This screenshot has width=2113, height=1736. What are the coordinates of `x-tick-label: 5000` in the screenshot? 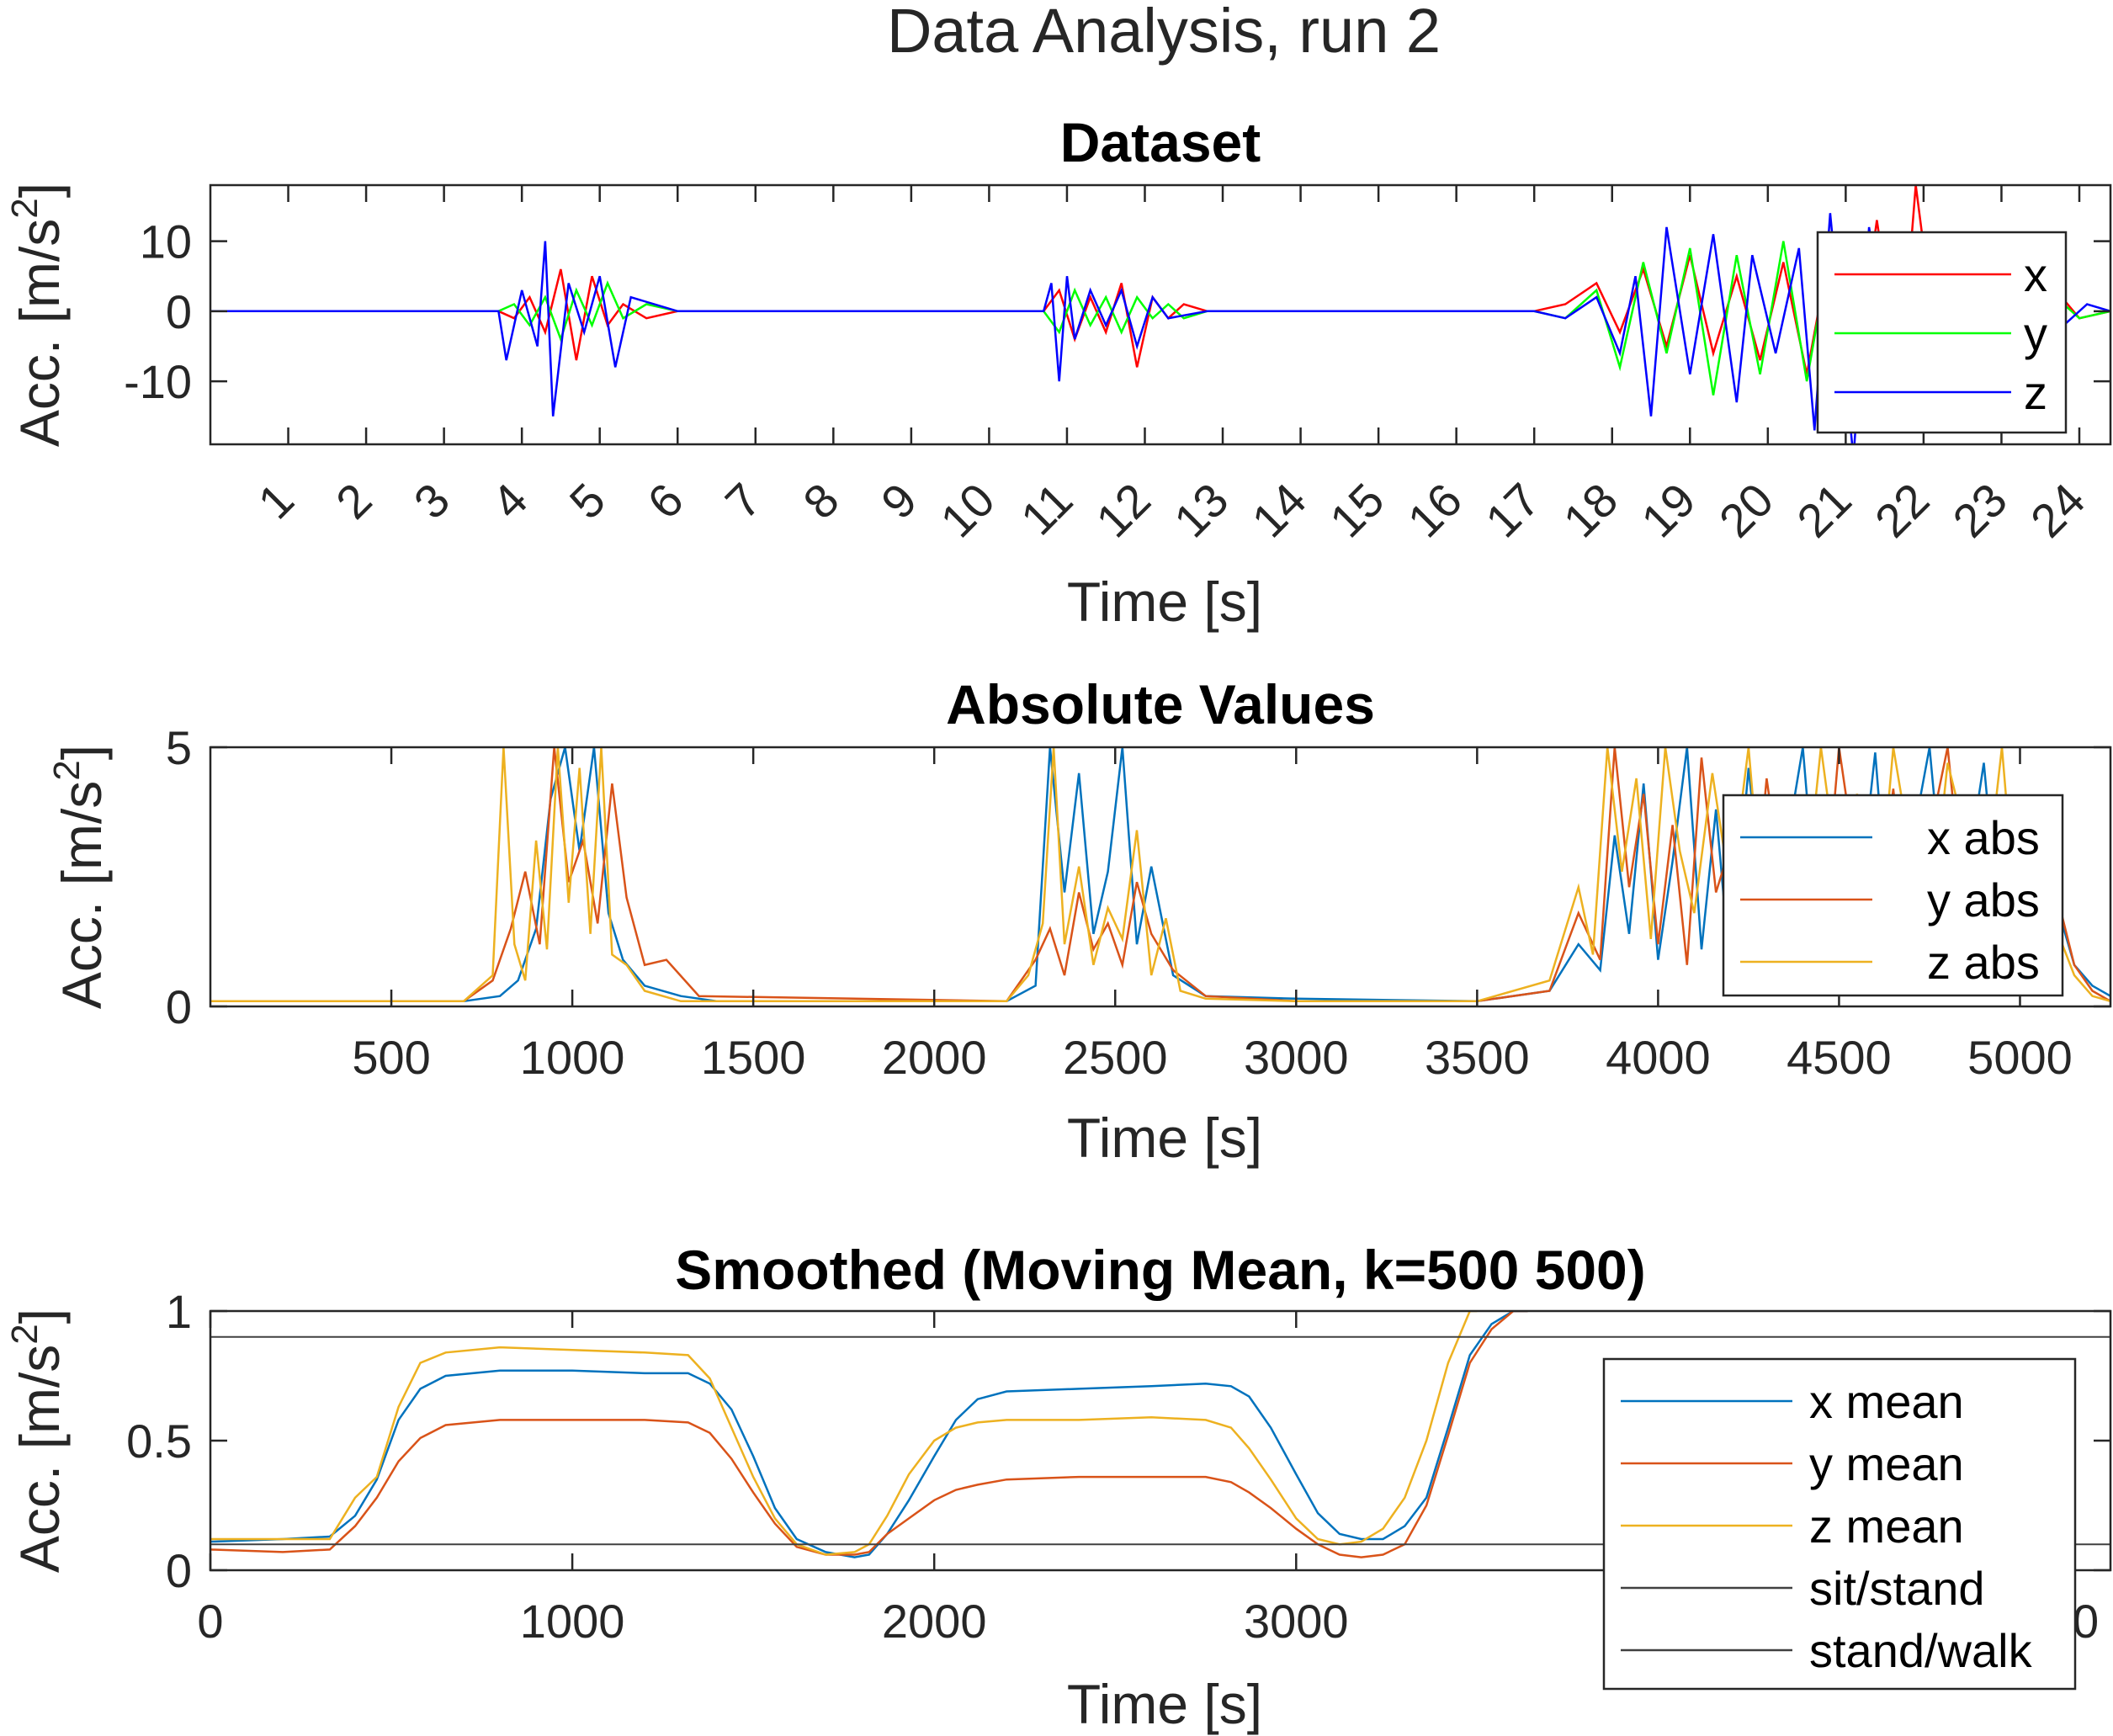 It's located at (2020, 1057).